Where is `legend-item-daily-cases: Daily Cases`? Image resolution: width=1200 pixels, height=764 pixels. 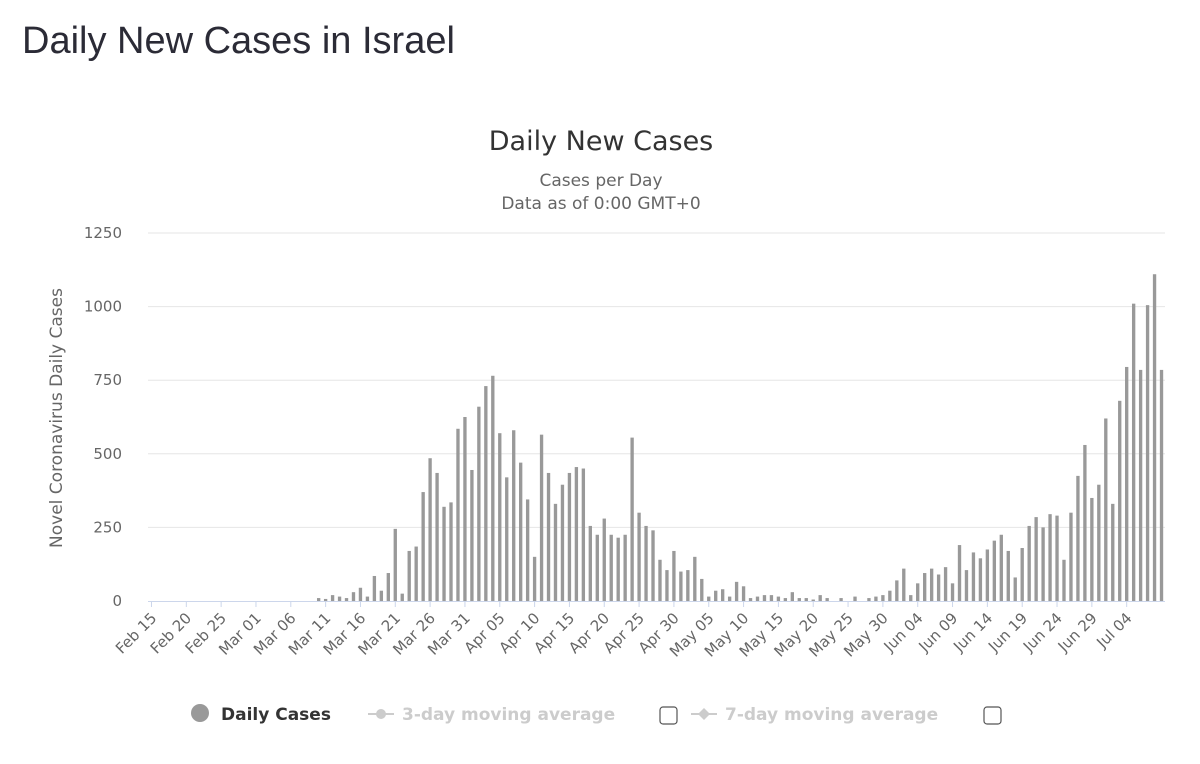 legend-item-daily-cases: Daily Cases is located at coordinates (261, 714).